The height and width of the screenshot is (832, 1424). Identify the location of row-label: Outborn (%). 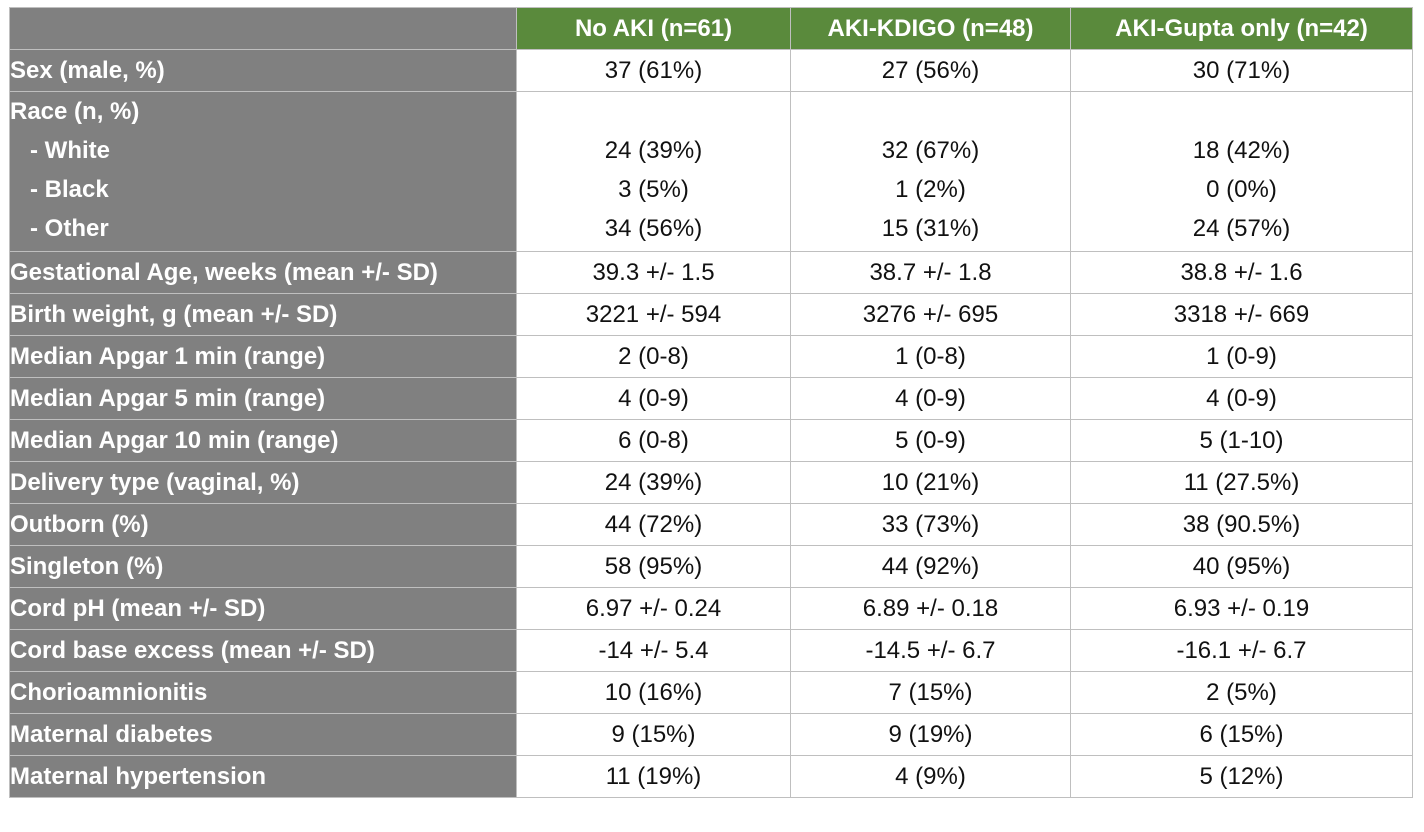
(263, 524).